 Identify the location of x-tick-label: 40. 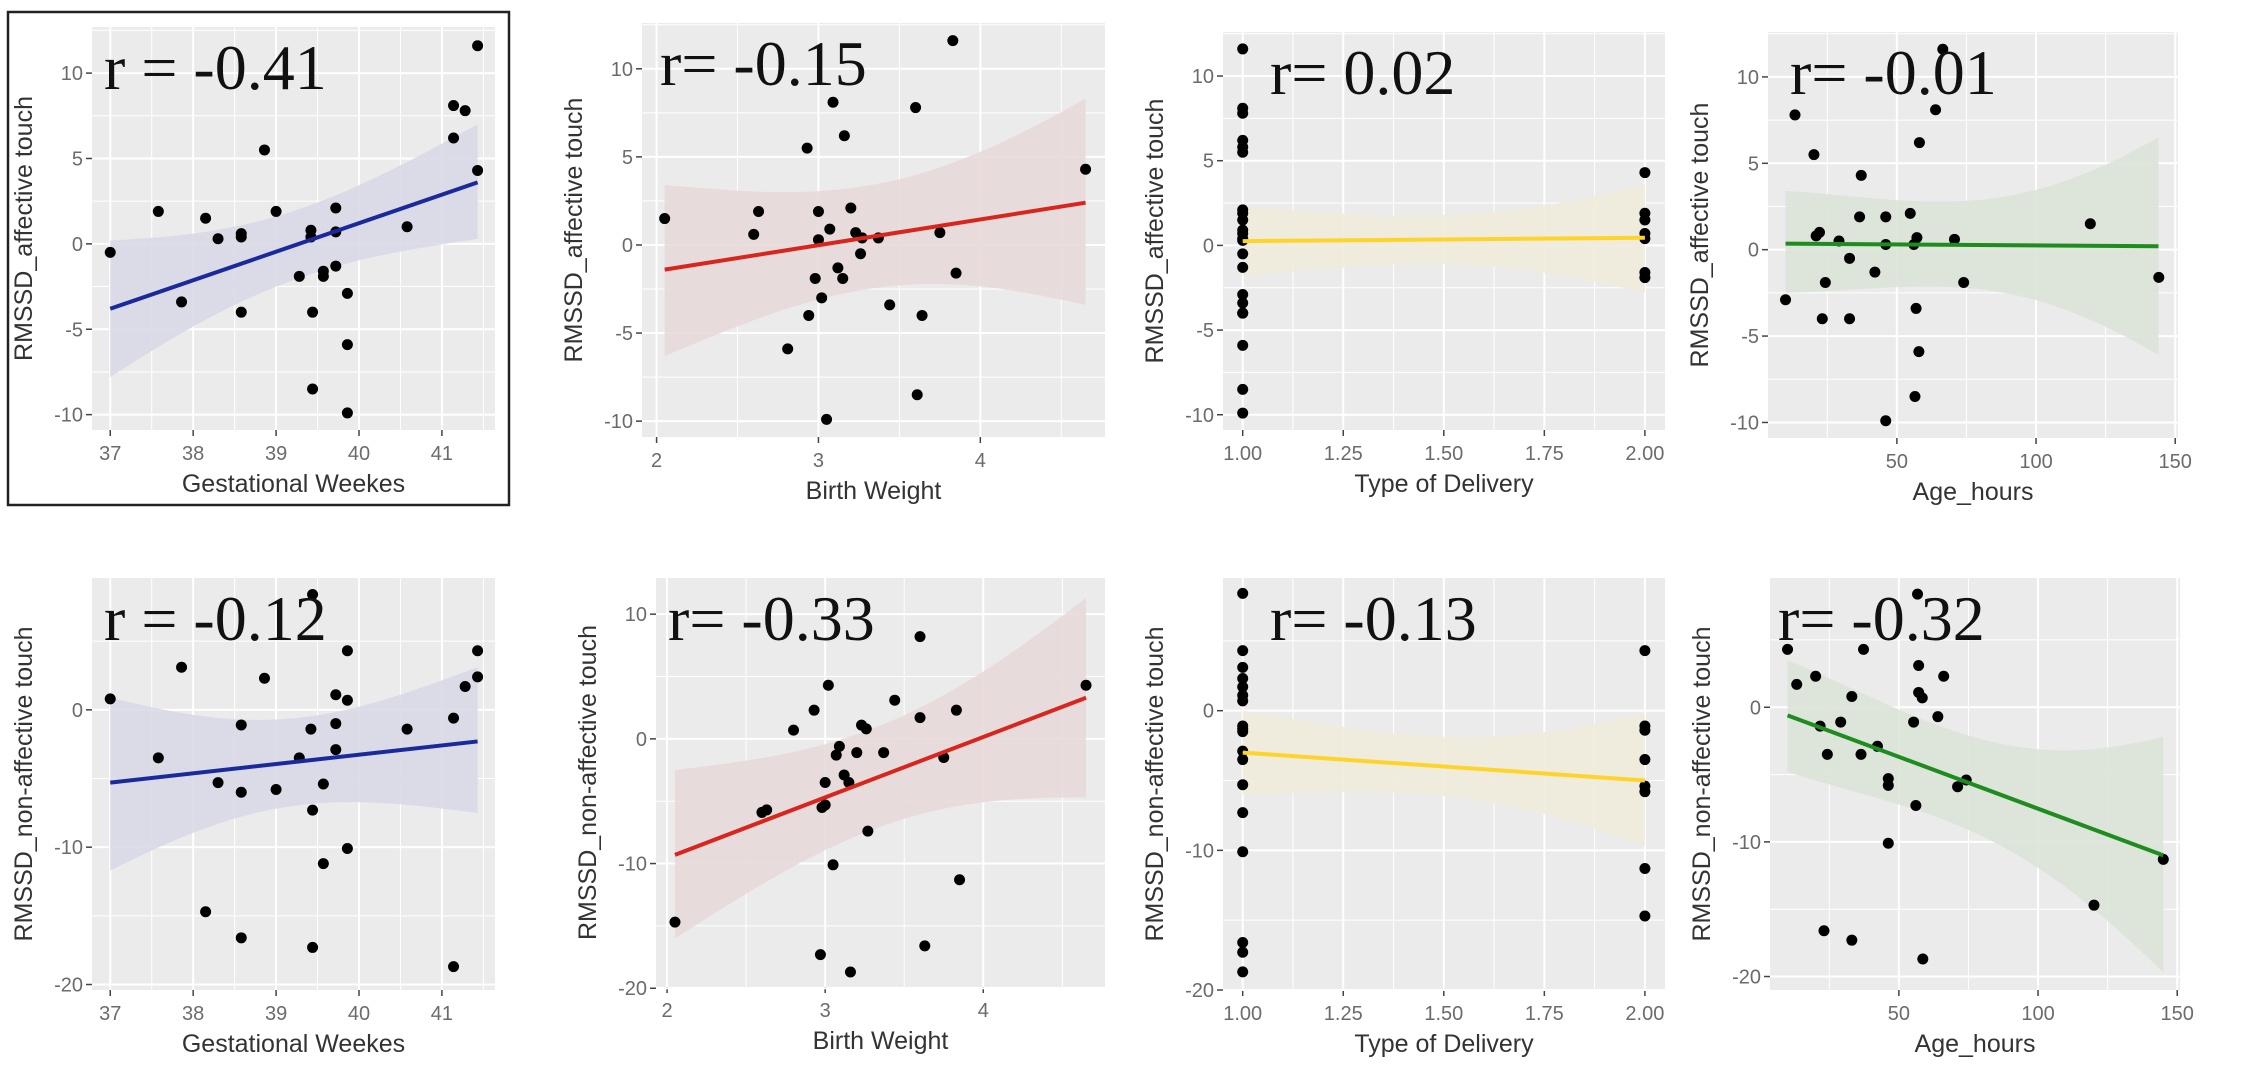
(359, 1014).